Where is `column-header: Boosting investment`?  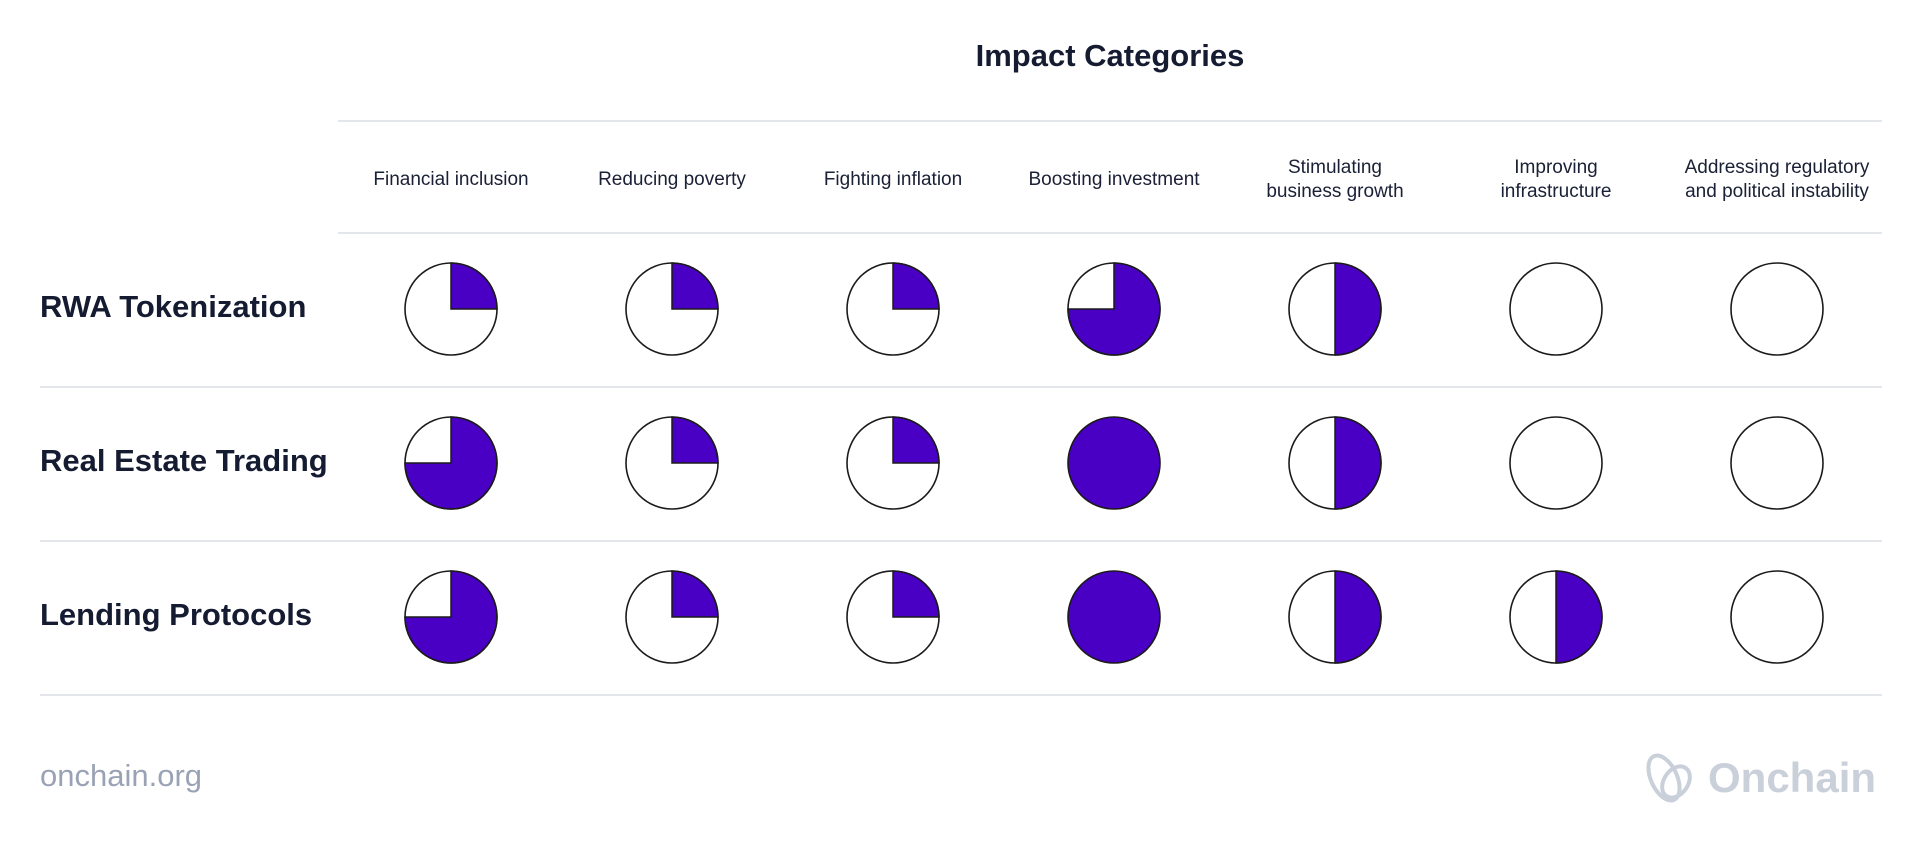
column-header: Boosting investment is located at coordinates (1114, 180).